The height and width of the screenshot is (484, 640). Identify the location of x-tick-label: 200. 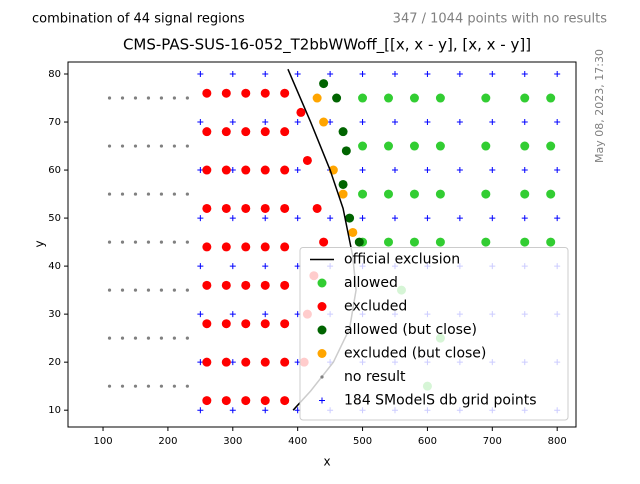
(167, 441).